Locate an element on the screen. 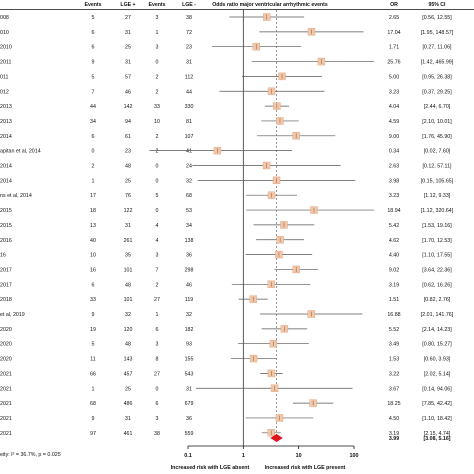  or-value: 5.00 is located at coordinates (394, 77).